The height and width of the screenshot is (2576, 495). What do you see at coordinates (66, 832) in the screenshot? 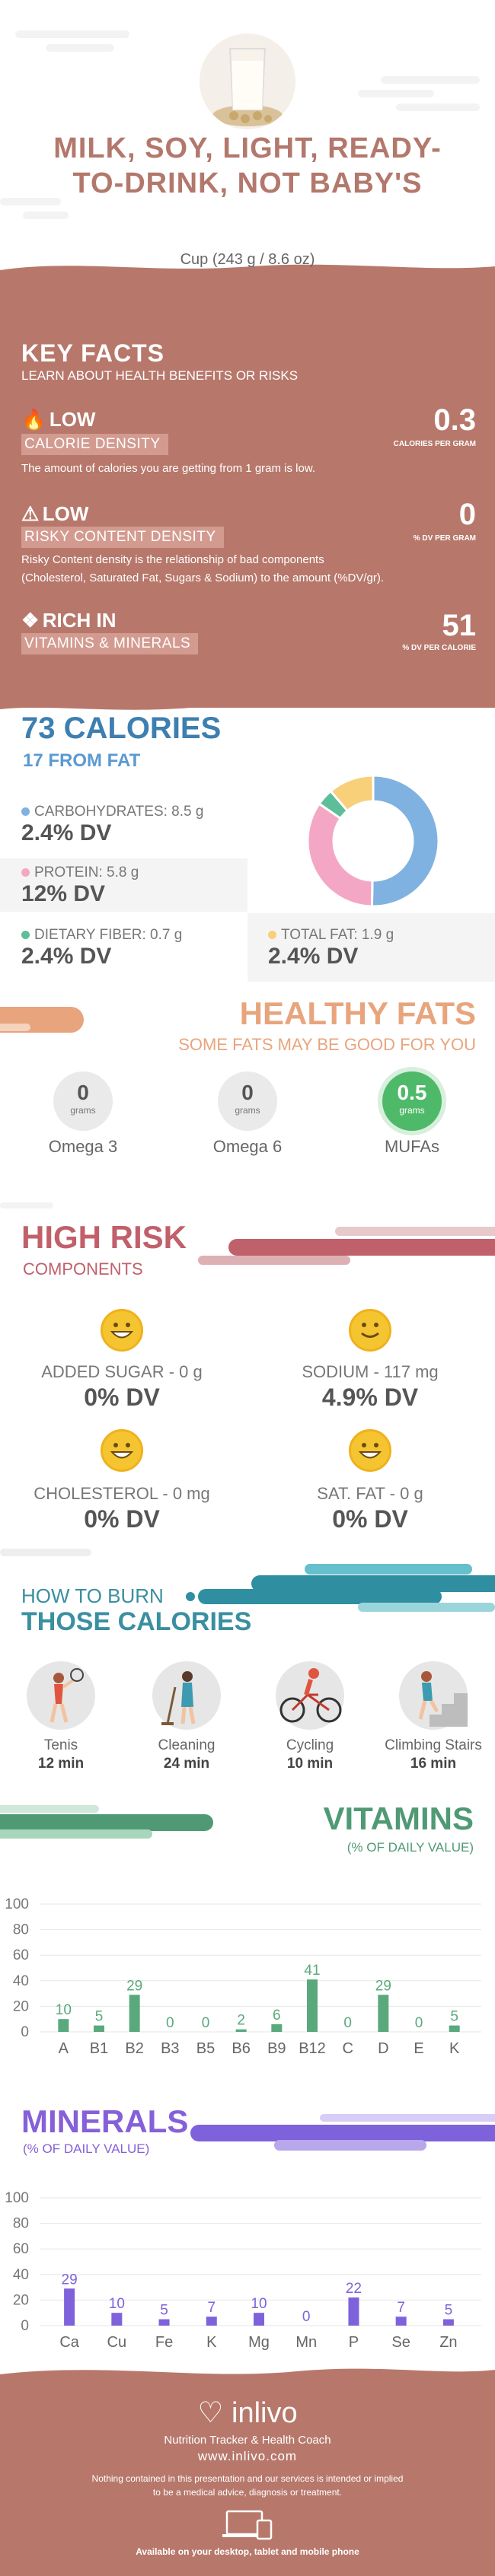
I see `carbs-dv: 2.4% DV` at bounding box center [66, 832].